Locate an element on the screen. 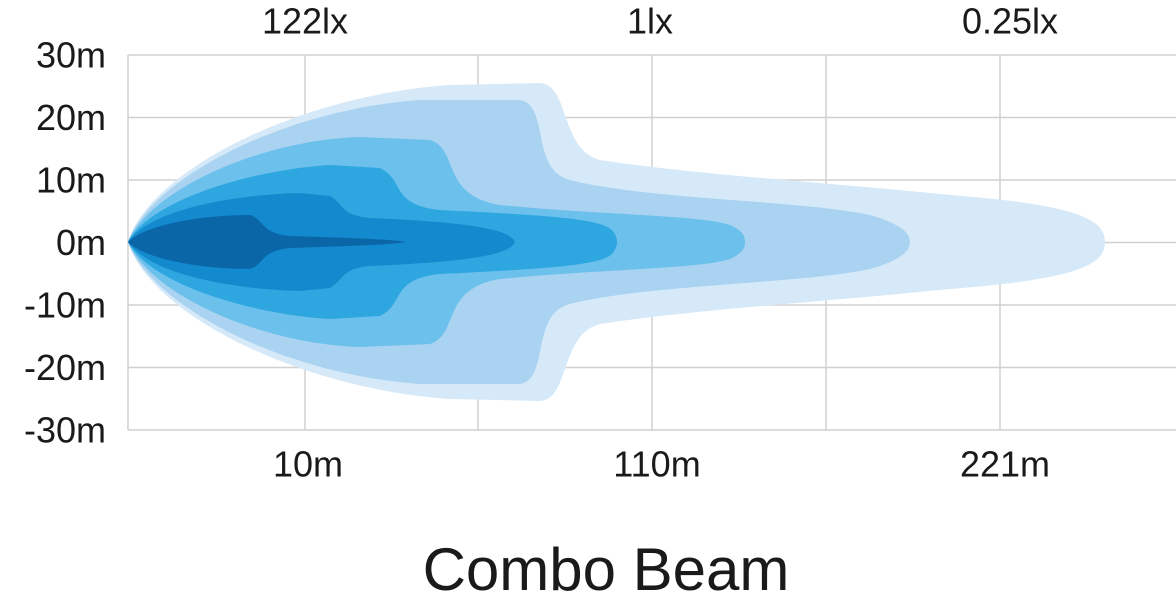  y-tick-label: 10m is located at coordinates (71, 180).